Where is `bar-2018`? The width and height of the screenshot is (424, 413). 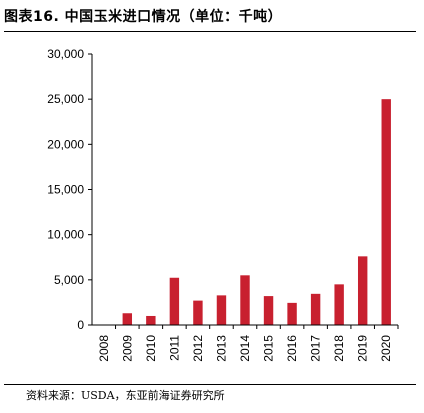
bar-2018 is located at coordinates (339, 304).